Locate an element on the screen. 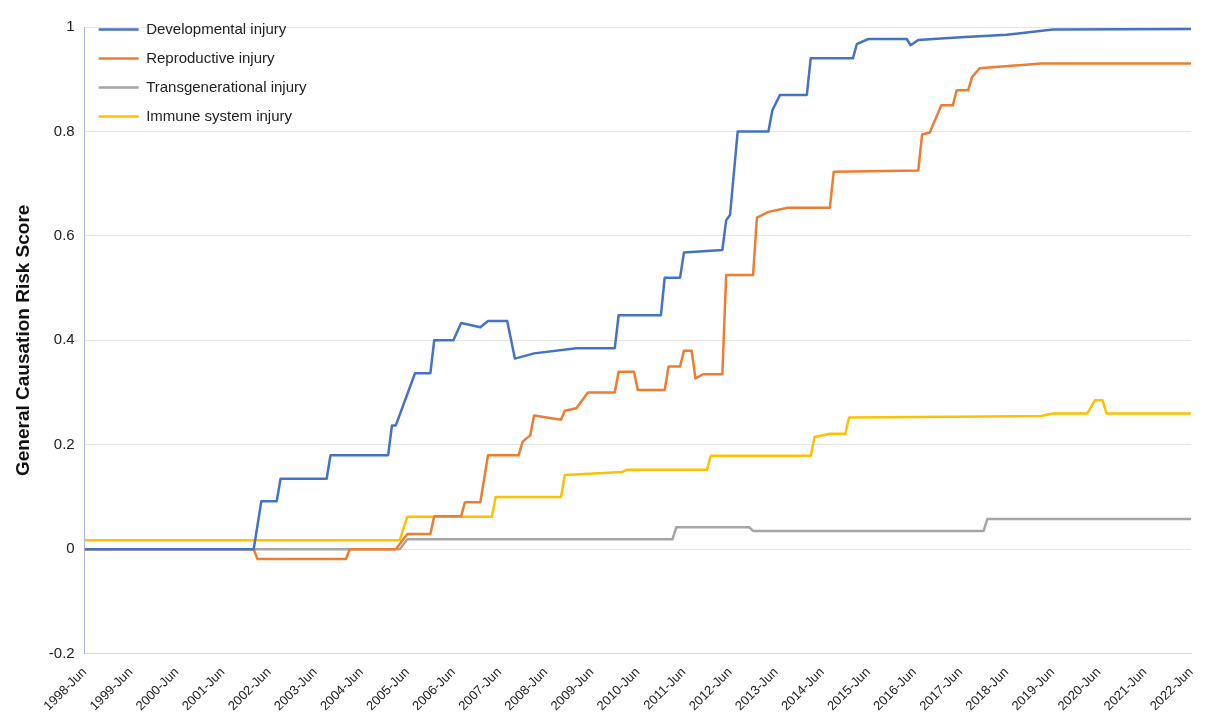 The height and width of the screenshot is (725, 1229). legend-label: Developmental injury is located at coordinates (216, 28).